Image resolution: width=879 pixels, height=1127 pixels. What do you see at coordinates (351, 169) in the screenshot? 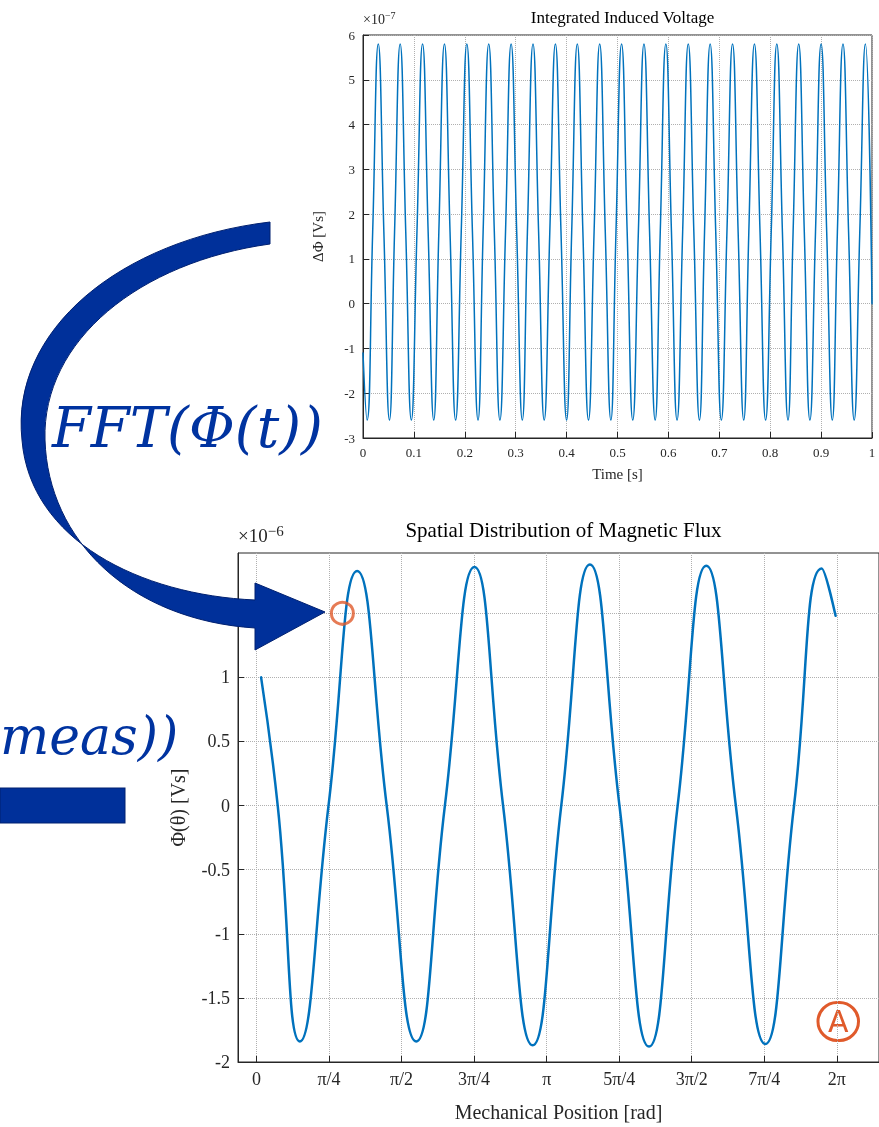
I see `y-tick-label: 3` at bounding box center [351, 169].